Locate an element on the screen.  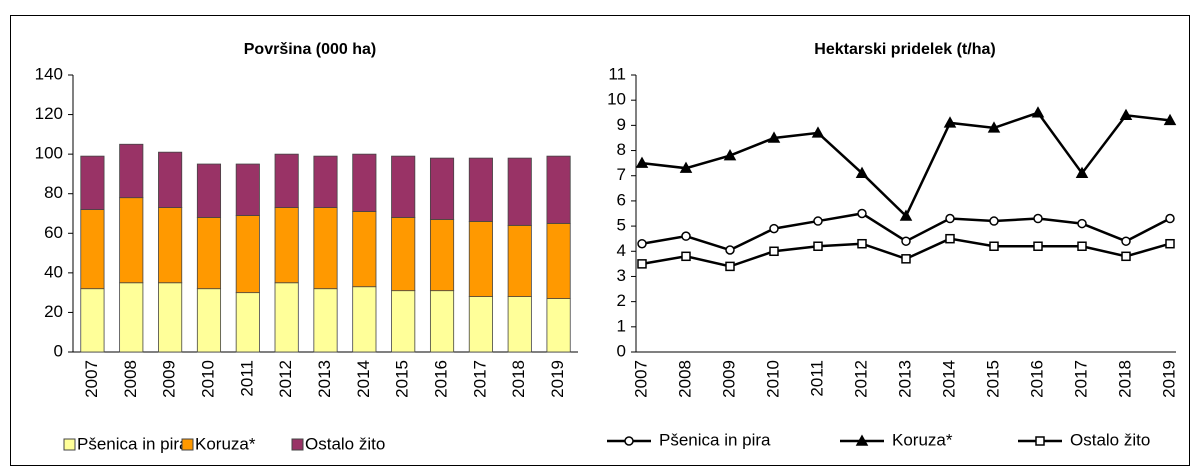
y-tick-label: 3 is located at coordinates (621, 275).